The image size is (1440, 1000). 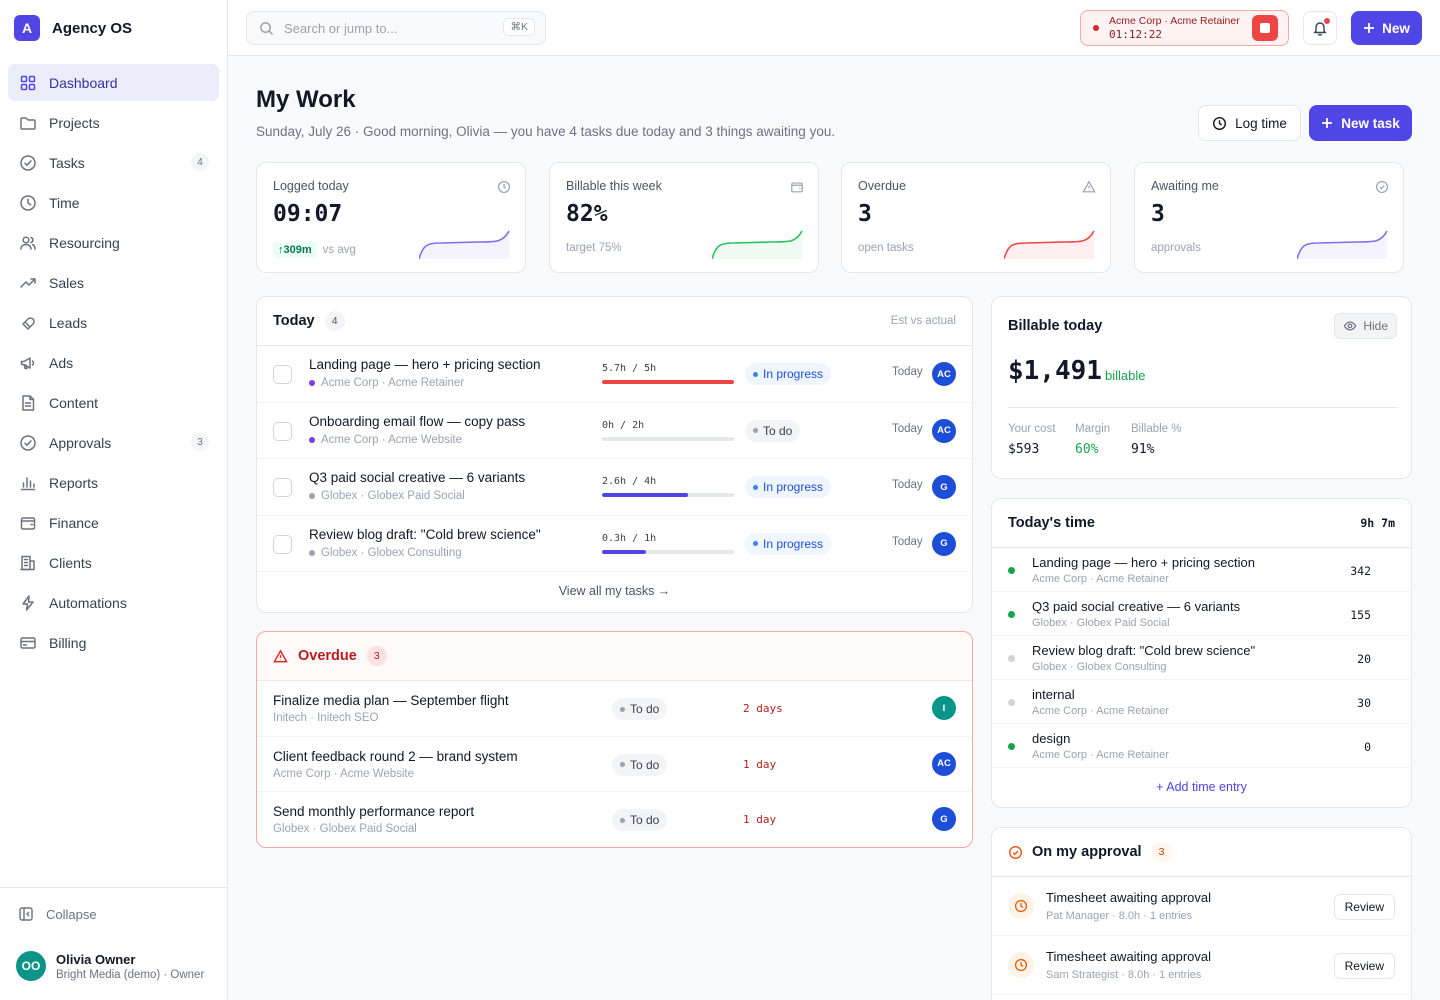 I want to click on sidebar-item-billing: Billing, so click(x=113, y=642).